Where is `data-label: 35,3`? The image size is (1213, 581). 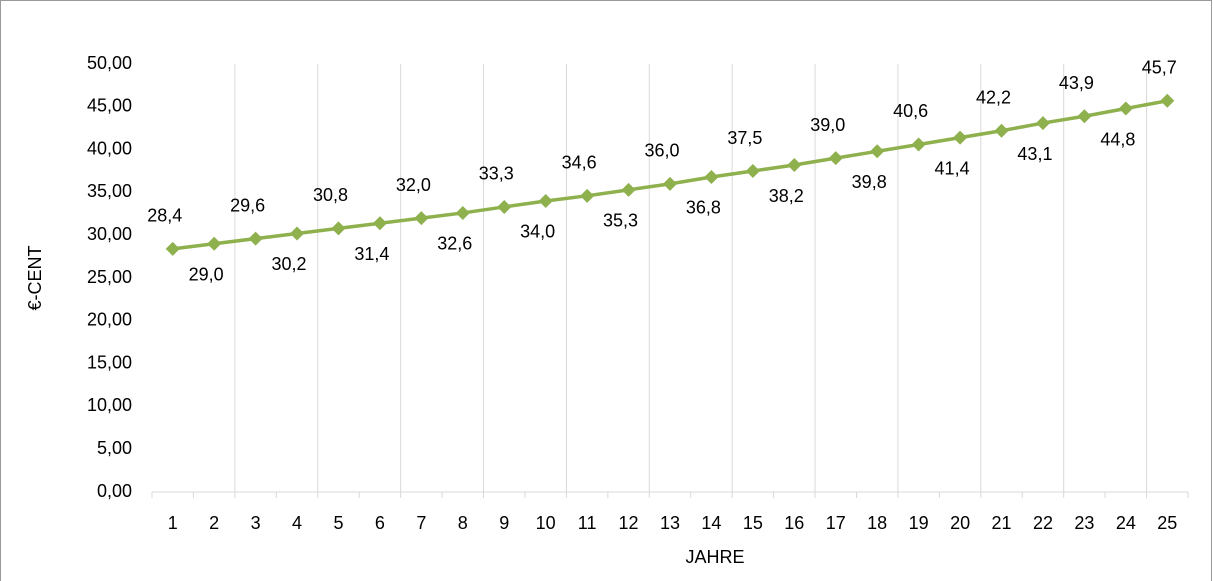
data-label: 35,3 is located at coordinates (620, 221).